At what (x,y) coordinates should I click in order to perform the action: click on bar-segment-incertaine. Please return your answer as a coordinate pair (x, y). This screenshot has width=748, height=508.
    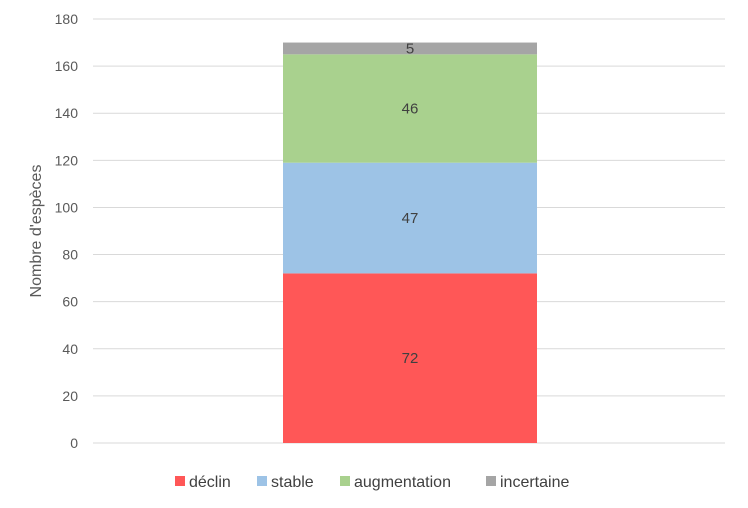
    Looking at the image, I should click on (410, 48).